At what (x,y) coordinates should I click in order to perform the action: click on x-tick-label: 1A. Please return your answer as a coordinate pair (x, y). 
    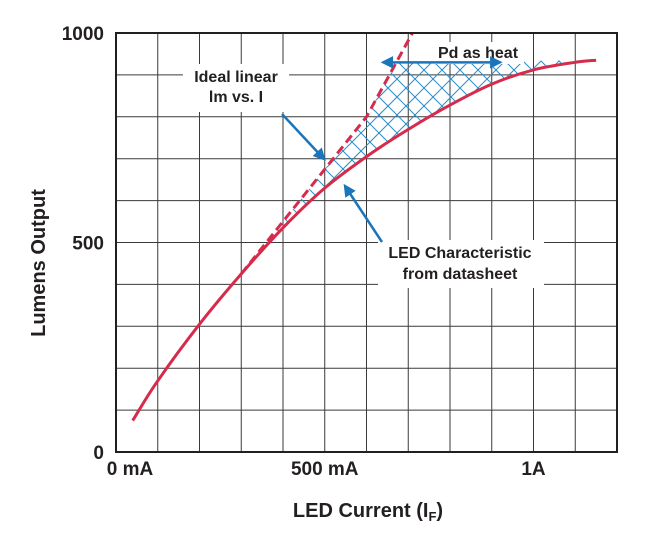
    Looking at the image, I should click on (533, 469).